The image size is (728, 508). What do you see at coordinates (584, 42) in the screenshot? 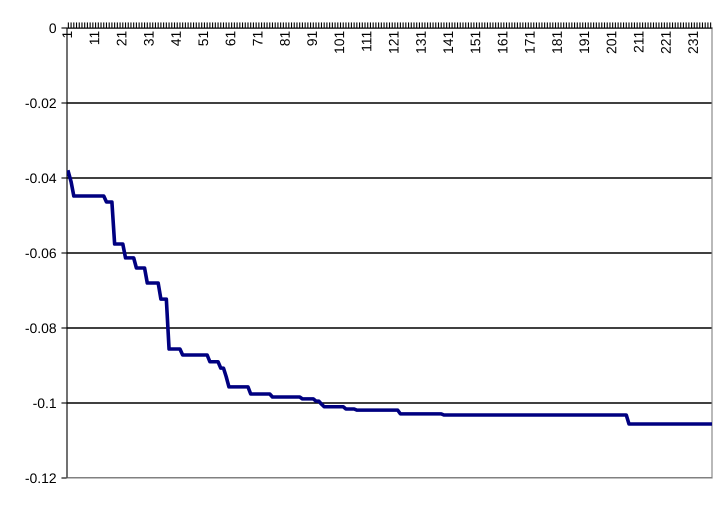
I see `x-tick-label: 191` at bounding box center [584, 42].